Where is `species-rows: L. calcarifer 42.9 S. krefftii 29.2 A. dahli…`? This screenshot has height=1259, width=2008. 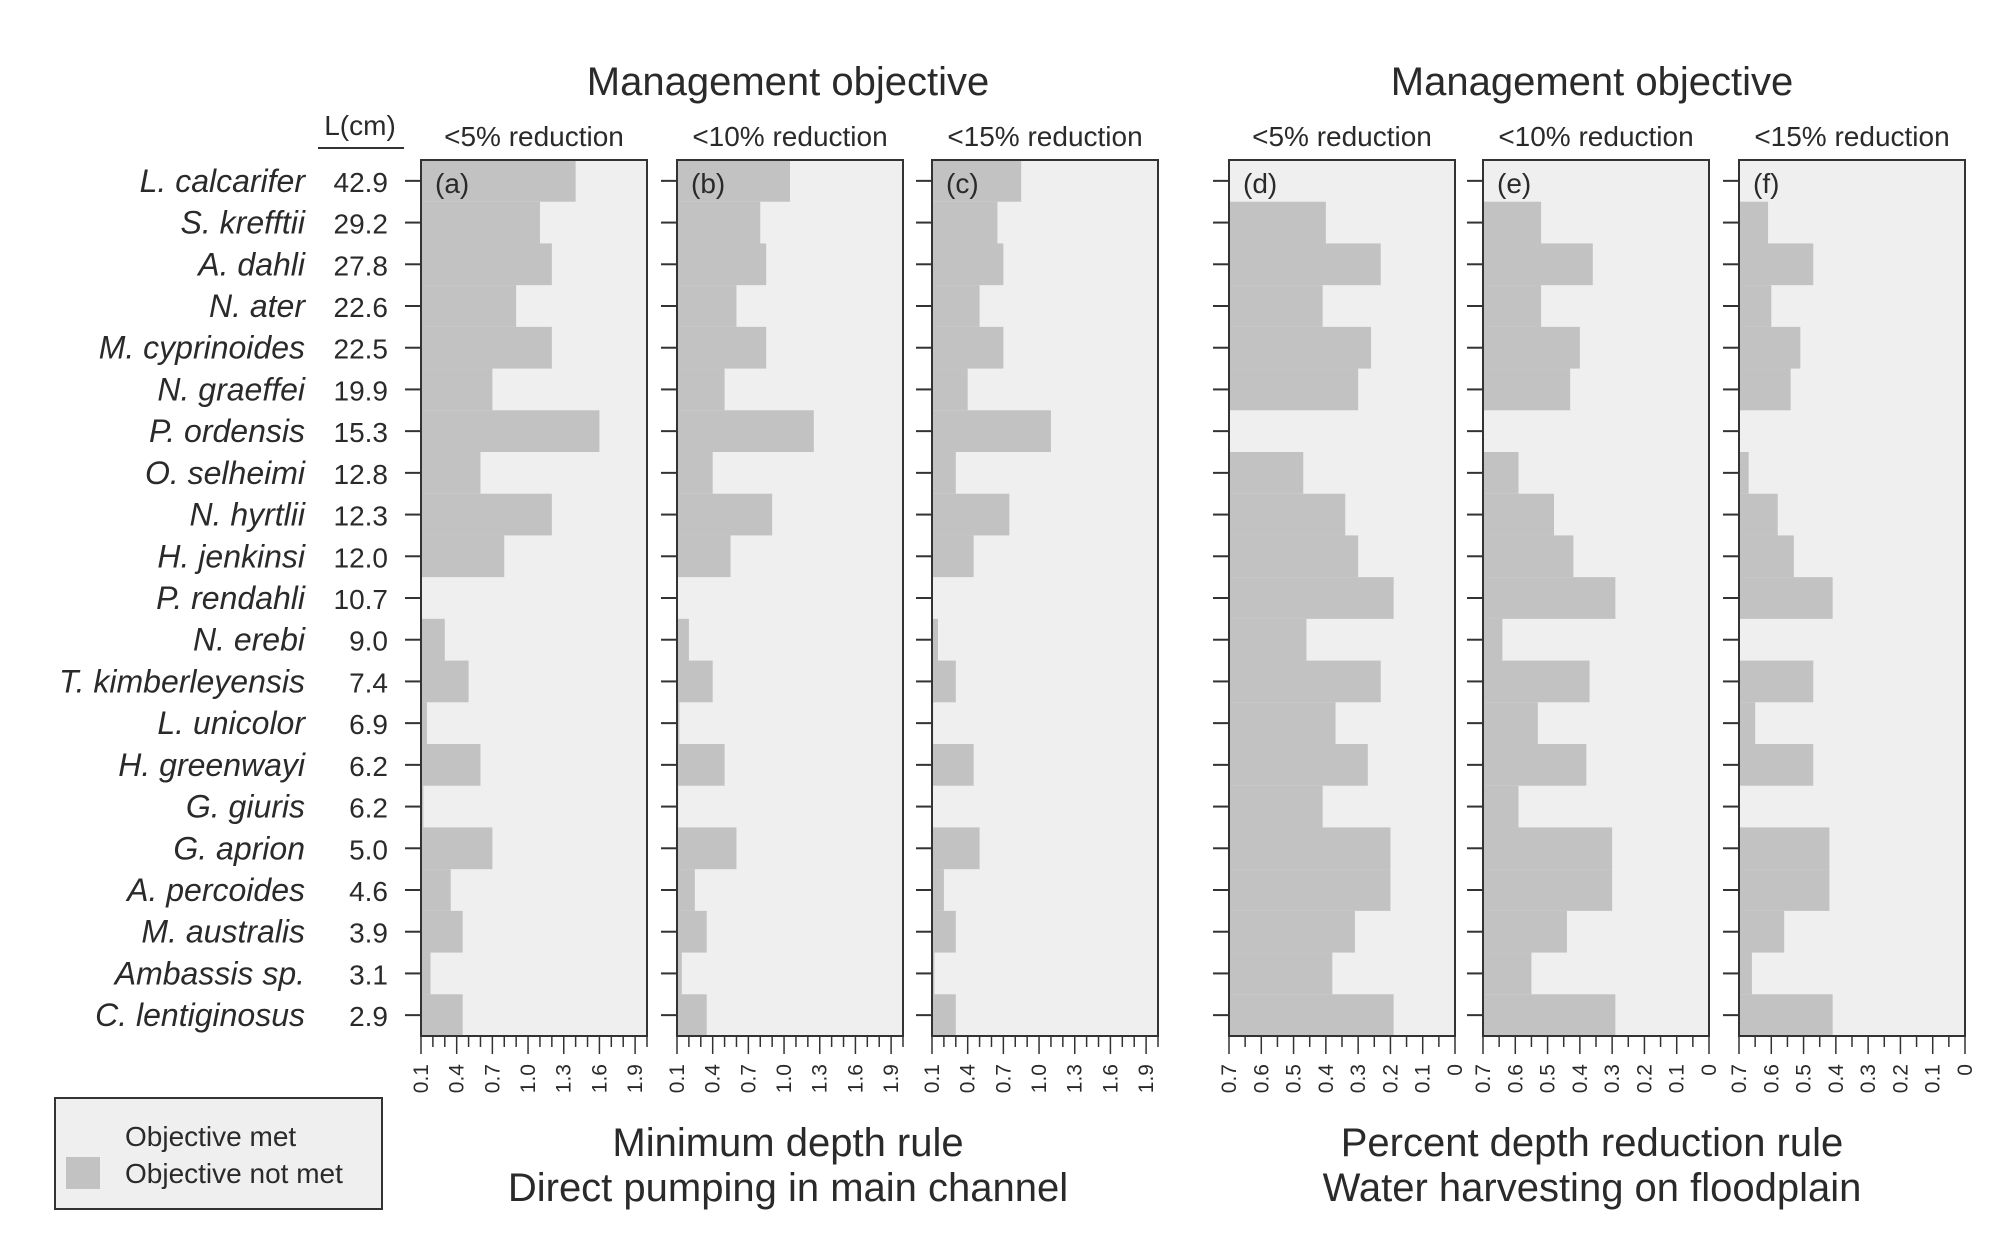
species-rows: L. calcarifer 42.9 S. krefftii 29.2 A. dahli… is located at coordinates (223, 598).